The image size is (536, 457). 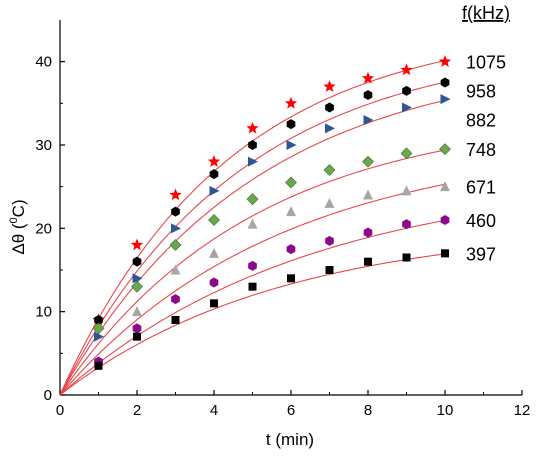 I want to click on legend: 1075 958 882 748 671 460 397, so click(x=486, y=159).